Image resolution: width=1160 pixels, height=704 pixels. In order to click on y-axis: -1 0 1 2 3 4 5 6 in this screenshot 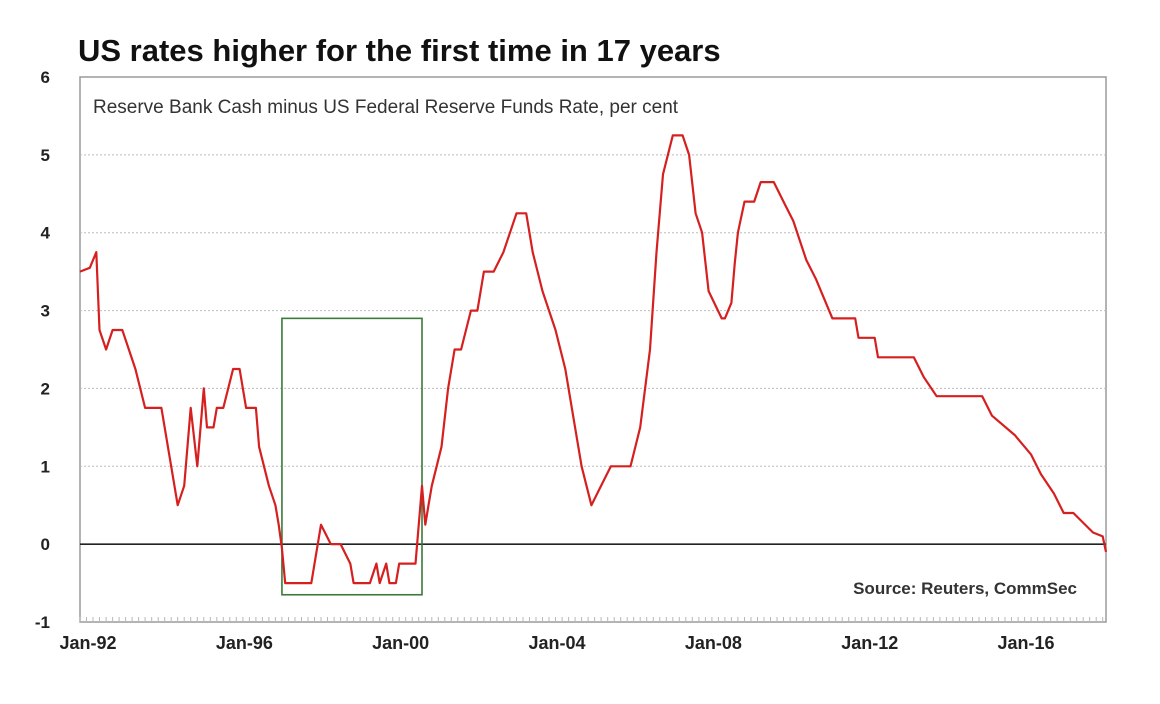, I will do `click(43, 350)`.